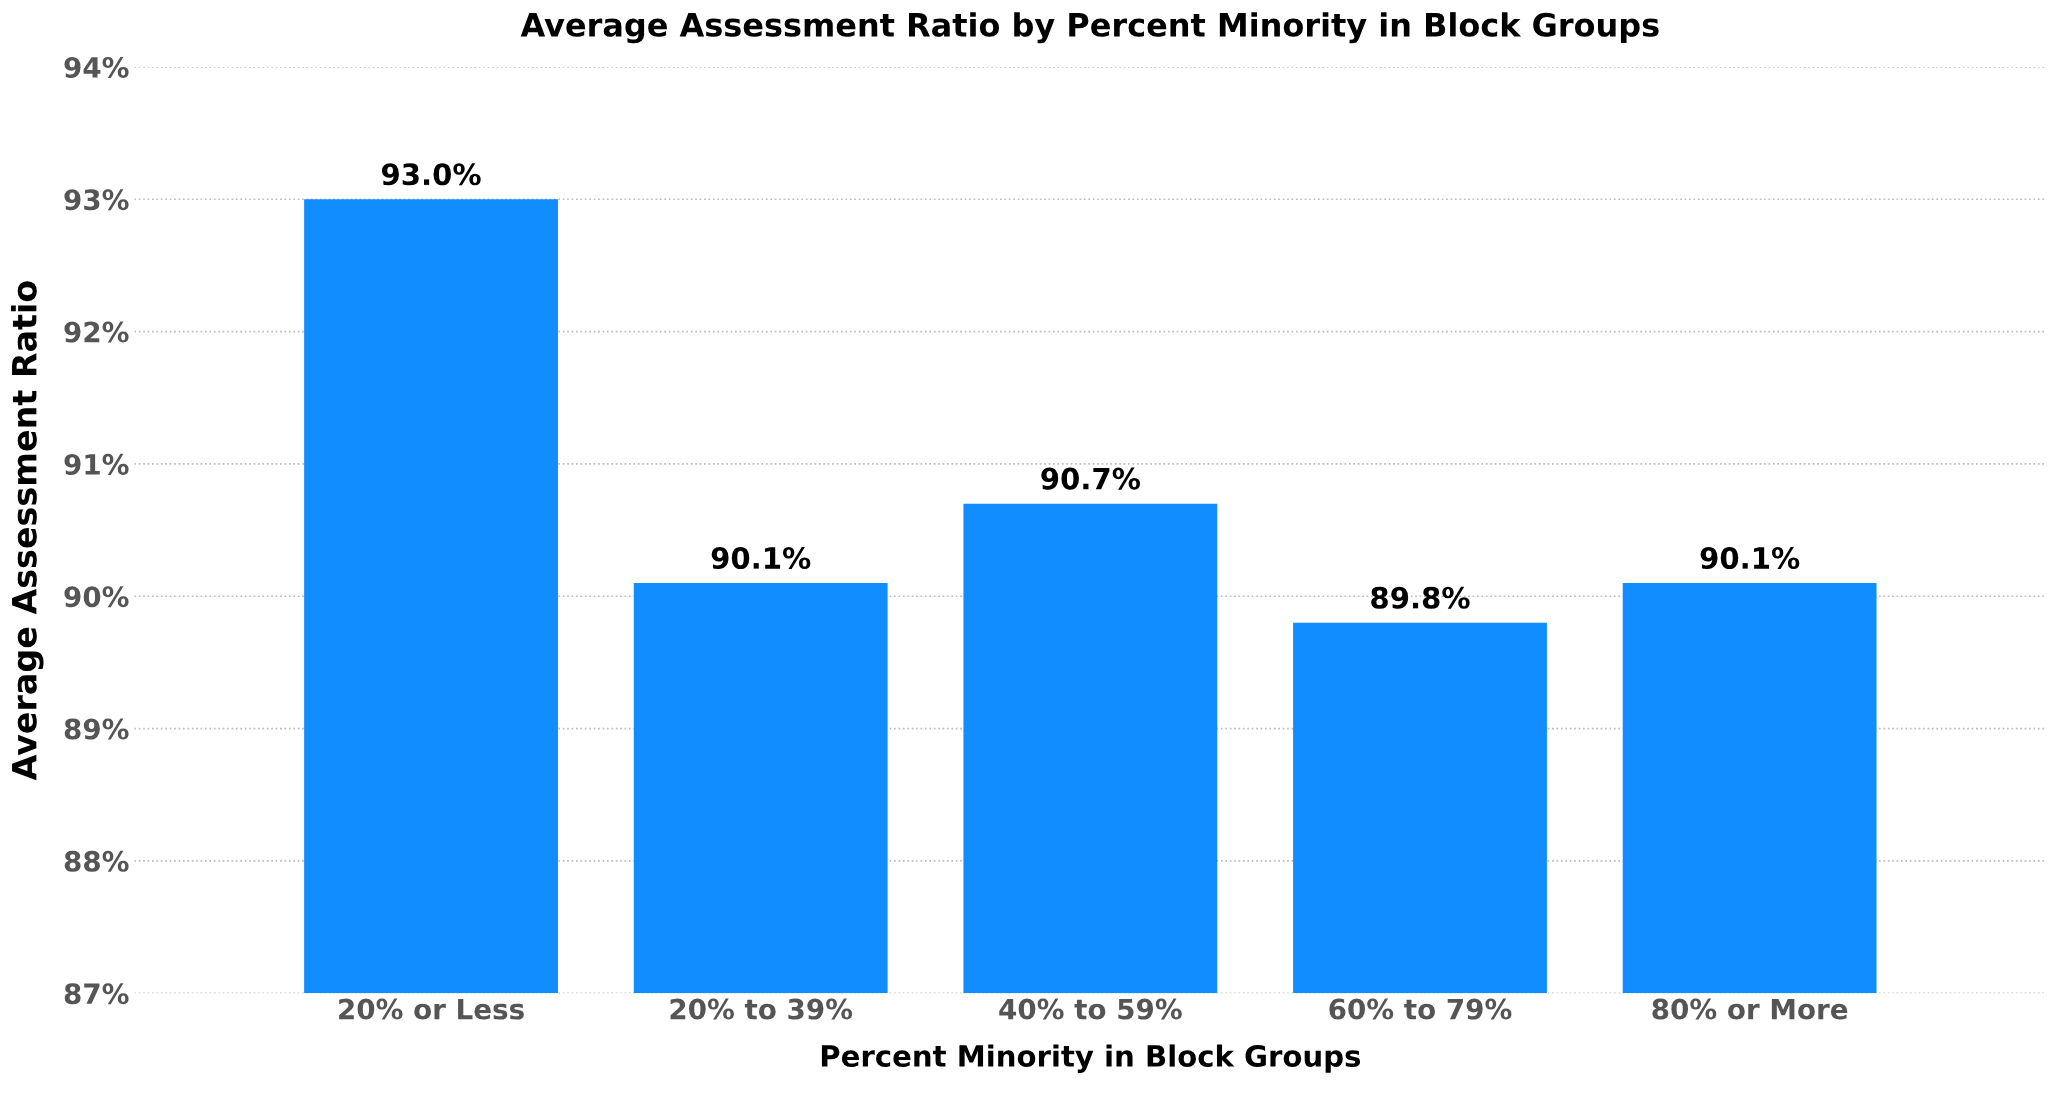  I want to click on y-tick-label: 93%, so click(96, 200).